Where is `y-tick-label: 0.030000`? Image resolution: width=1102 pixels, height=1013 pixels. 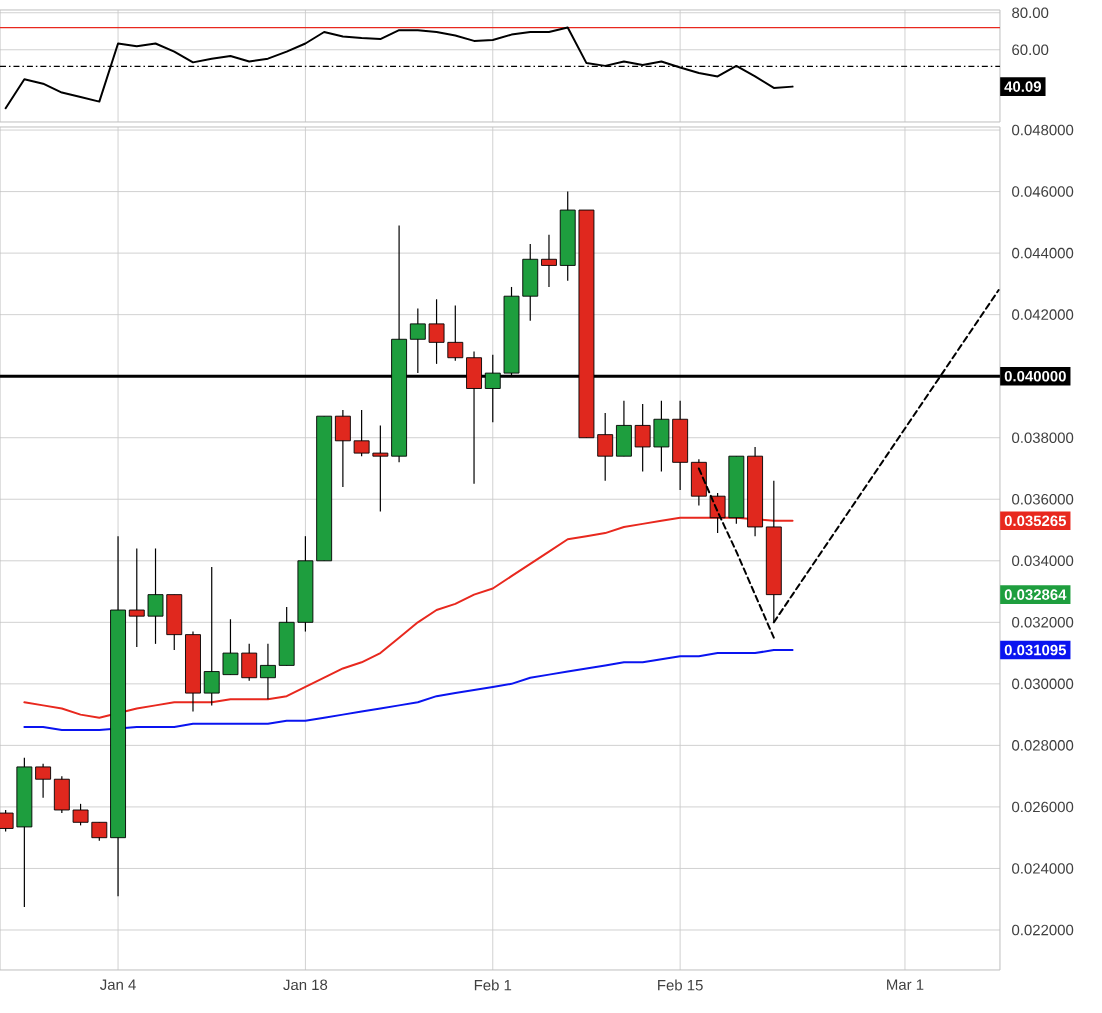
y-tick-label: 0.030000 is located at coordinates (1043, 684).